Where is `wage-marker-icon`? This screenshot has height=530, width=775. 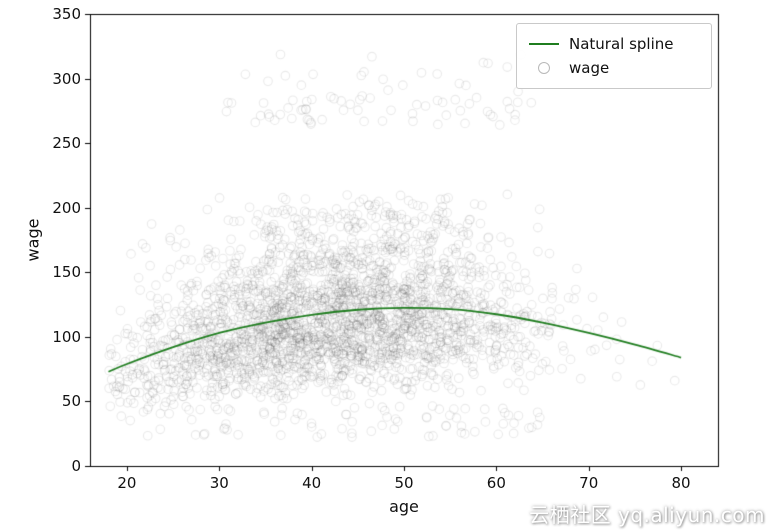 wage-marker-icon is located at coordinates (544, 68).